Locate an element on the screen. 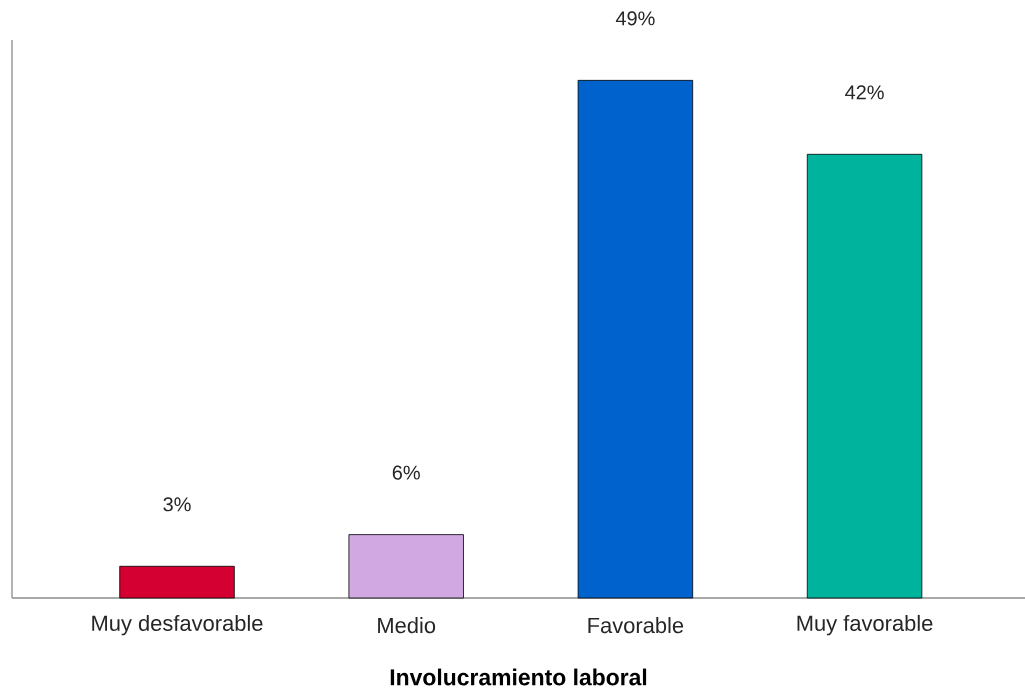 The height and width of the screenshot is (691, 1025). x-tick-label: Medio is located at coordinates (407, 625).